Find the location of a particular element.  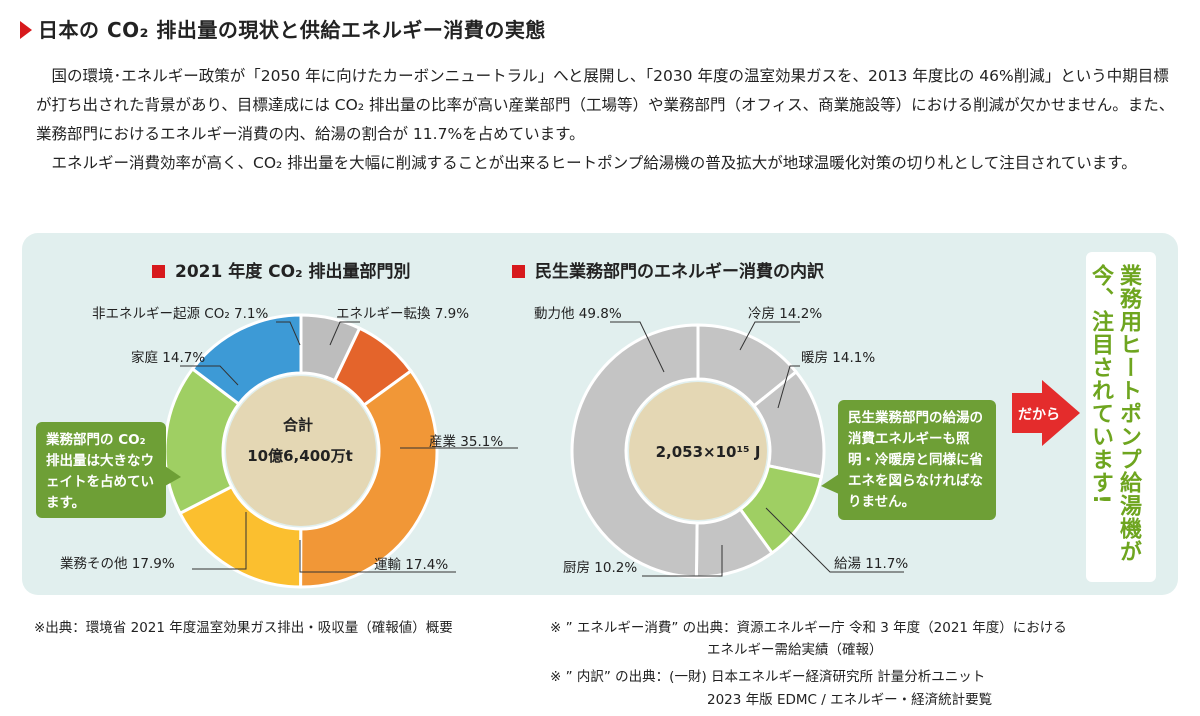

leader-non-energy is located at coordinates (288, 333).